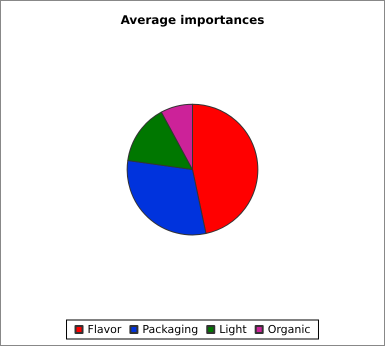 The width and height of the screenshot is (385, 346). I want to click on legend-label: Light, so click(233, 329).